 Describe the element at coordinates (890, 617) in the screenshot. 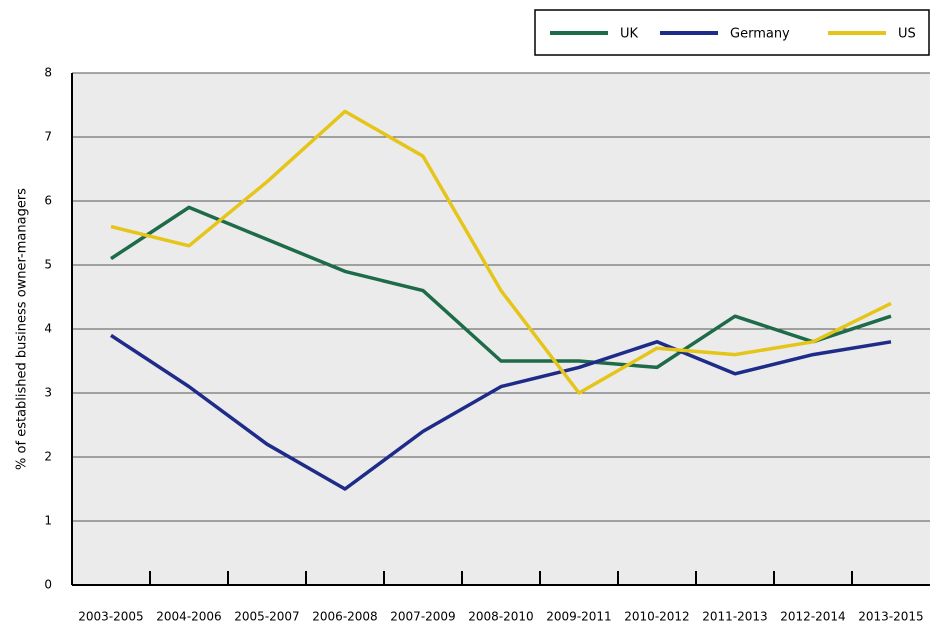

I see `x-tick-label: 2013-2015` at that location.